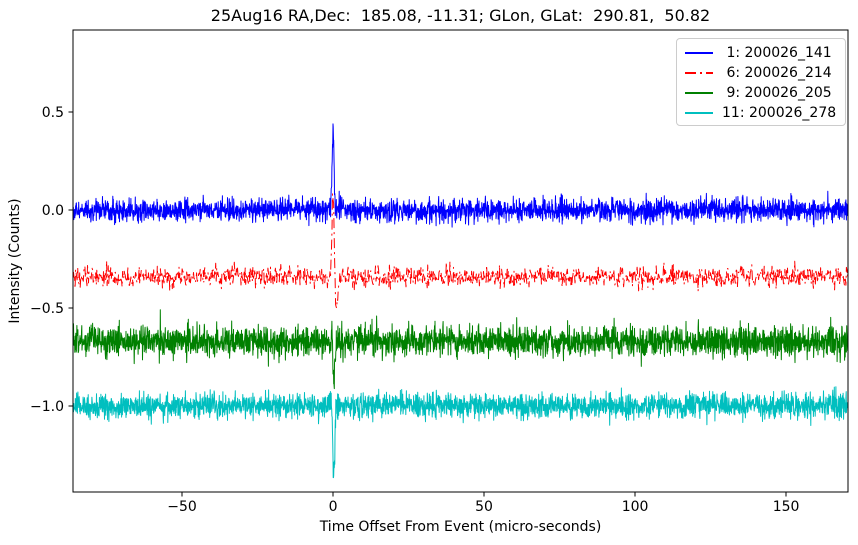  I want to click on legend-entry-label: 9: 200026_205, so click(777, 93).